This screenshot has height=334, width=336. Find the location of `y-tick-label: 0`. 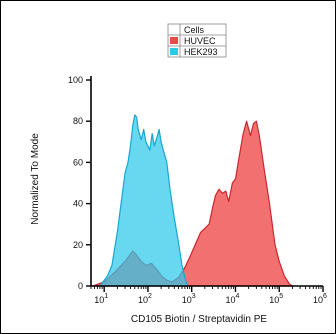

y-tick-label: 0 is located at coordinates (80, 286).